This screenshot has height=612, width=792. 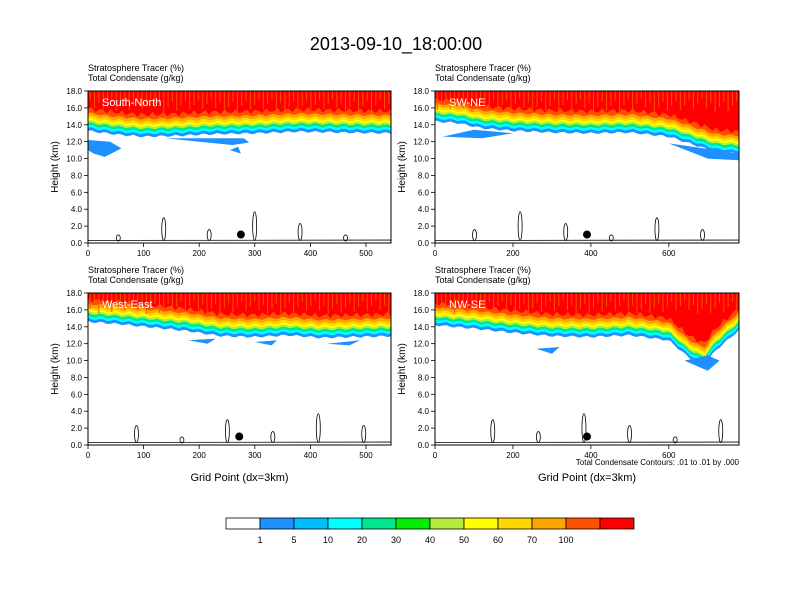 I want to click on x-tick-label: 100, so click(x=144, y=253).